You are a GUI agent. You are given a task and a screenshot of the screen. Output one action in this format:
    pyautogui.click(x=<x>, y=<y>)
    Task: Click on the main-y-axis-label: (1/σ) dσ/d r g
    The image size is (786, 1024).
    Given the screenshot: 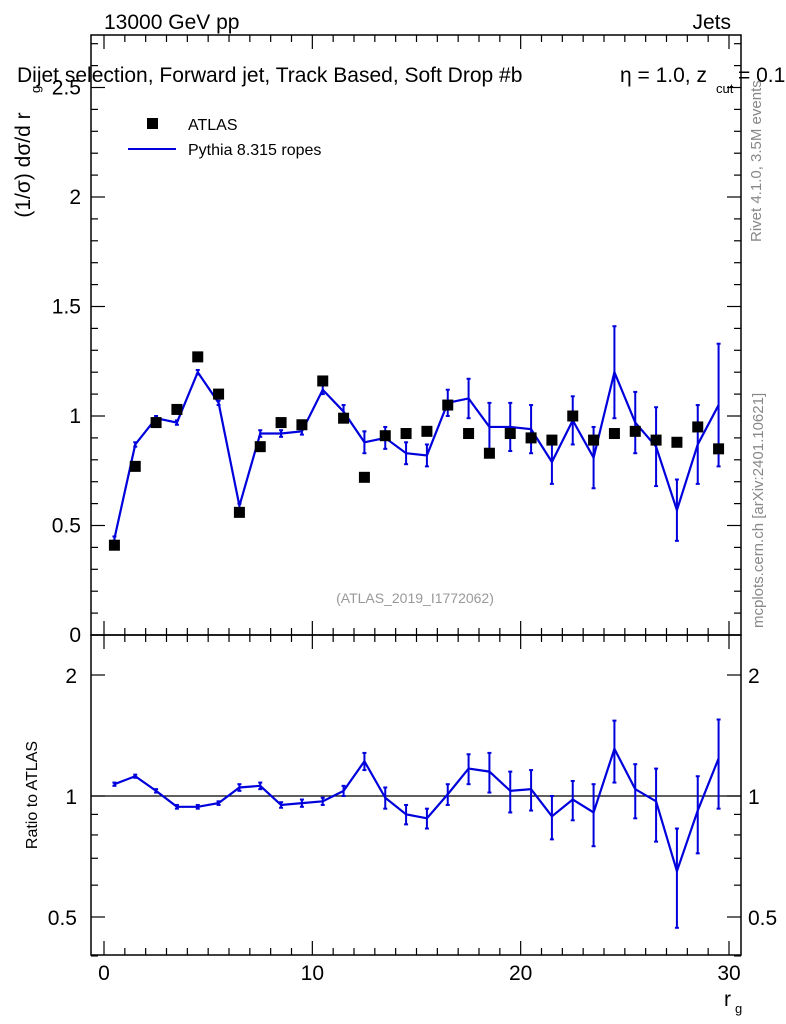 What is the action you would take?
    pyautogui.click(x=27, y=152)
    